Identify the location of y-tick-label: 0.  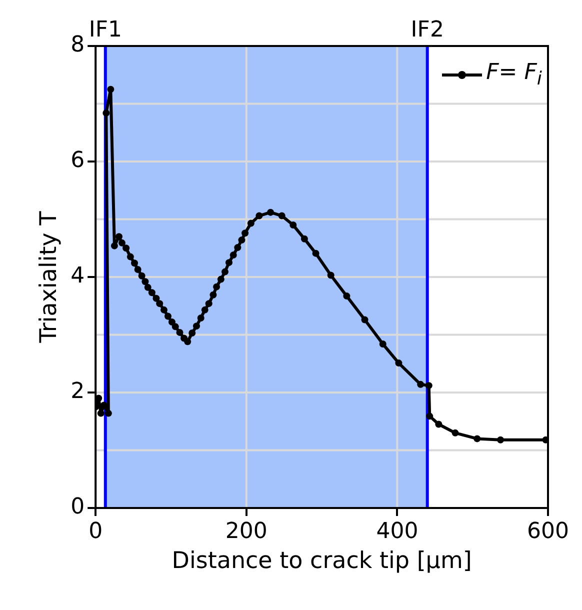
(77, 507).